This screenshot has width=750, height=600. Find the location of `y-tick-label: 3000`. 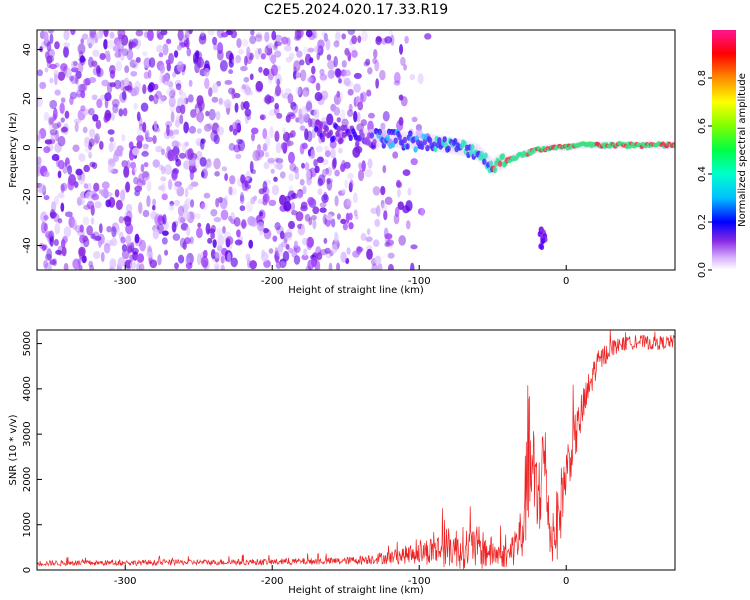

y-tick-label: 3000 is located at coordinates (27, 433).